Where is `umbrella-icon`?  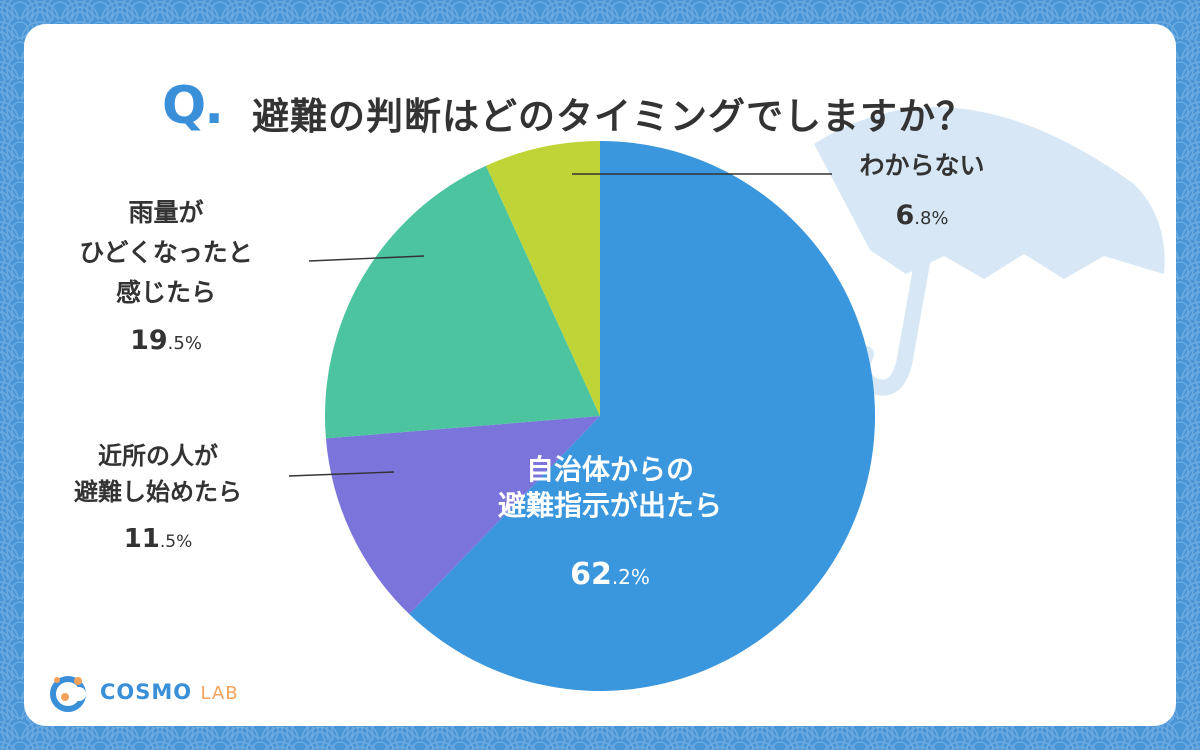 umbrella-icon is located at coordinates (989, 251).